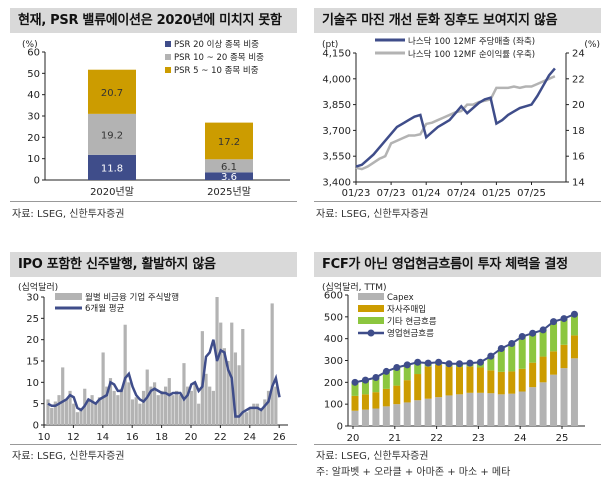 The height and width of the screenshot is (489, 607). Describe the element at coordinates (132, 437) in the screenshot. I see `x-tick-label: 16` at that location.